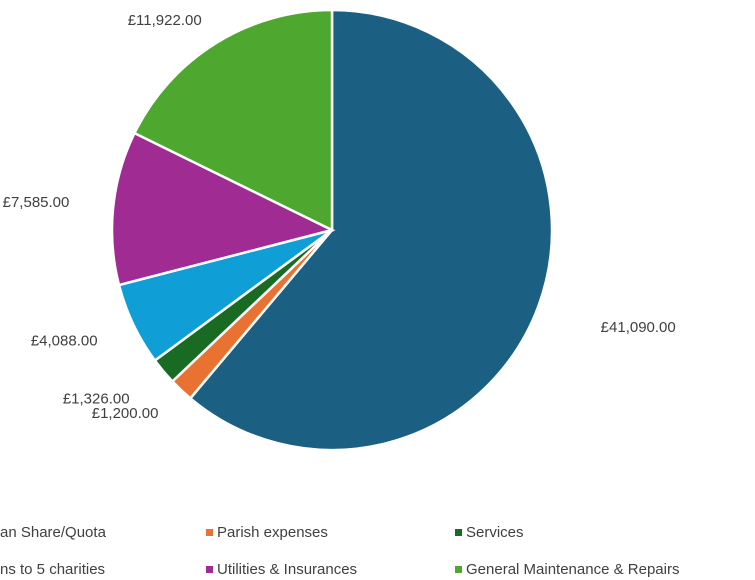  I want to click on data-label: £4,088.00, so click(64, 340).